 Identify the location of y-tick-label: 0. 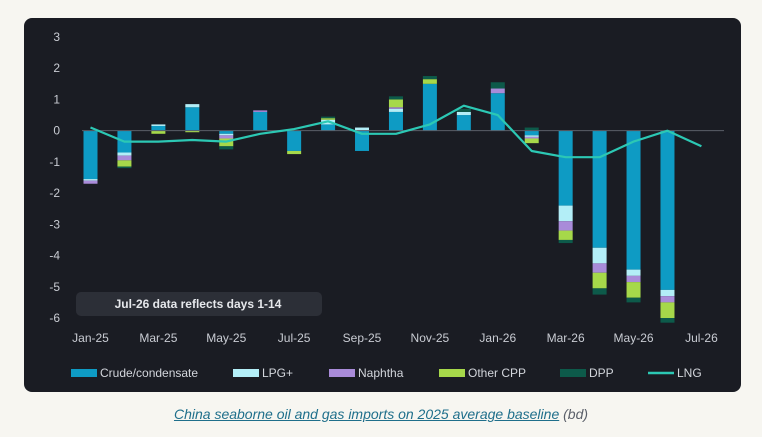
(56, 131).